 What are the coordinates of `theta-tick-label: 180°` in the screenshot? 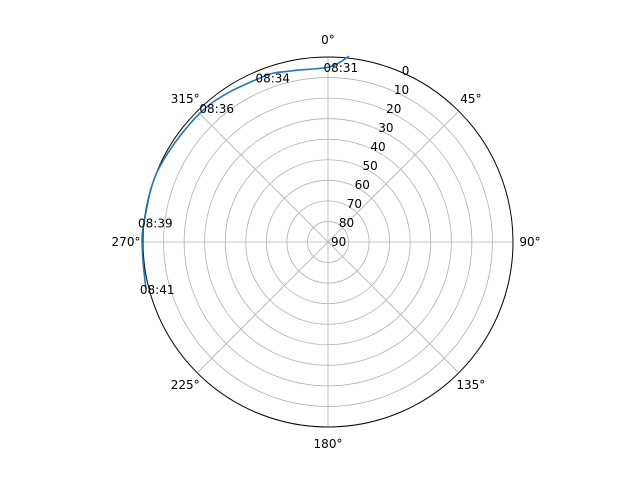 It's located at (328, 444).